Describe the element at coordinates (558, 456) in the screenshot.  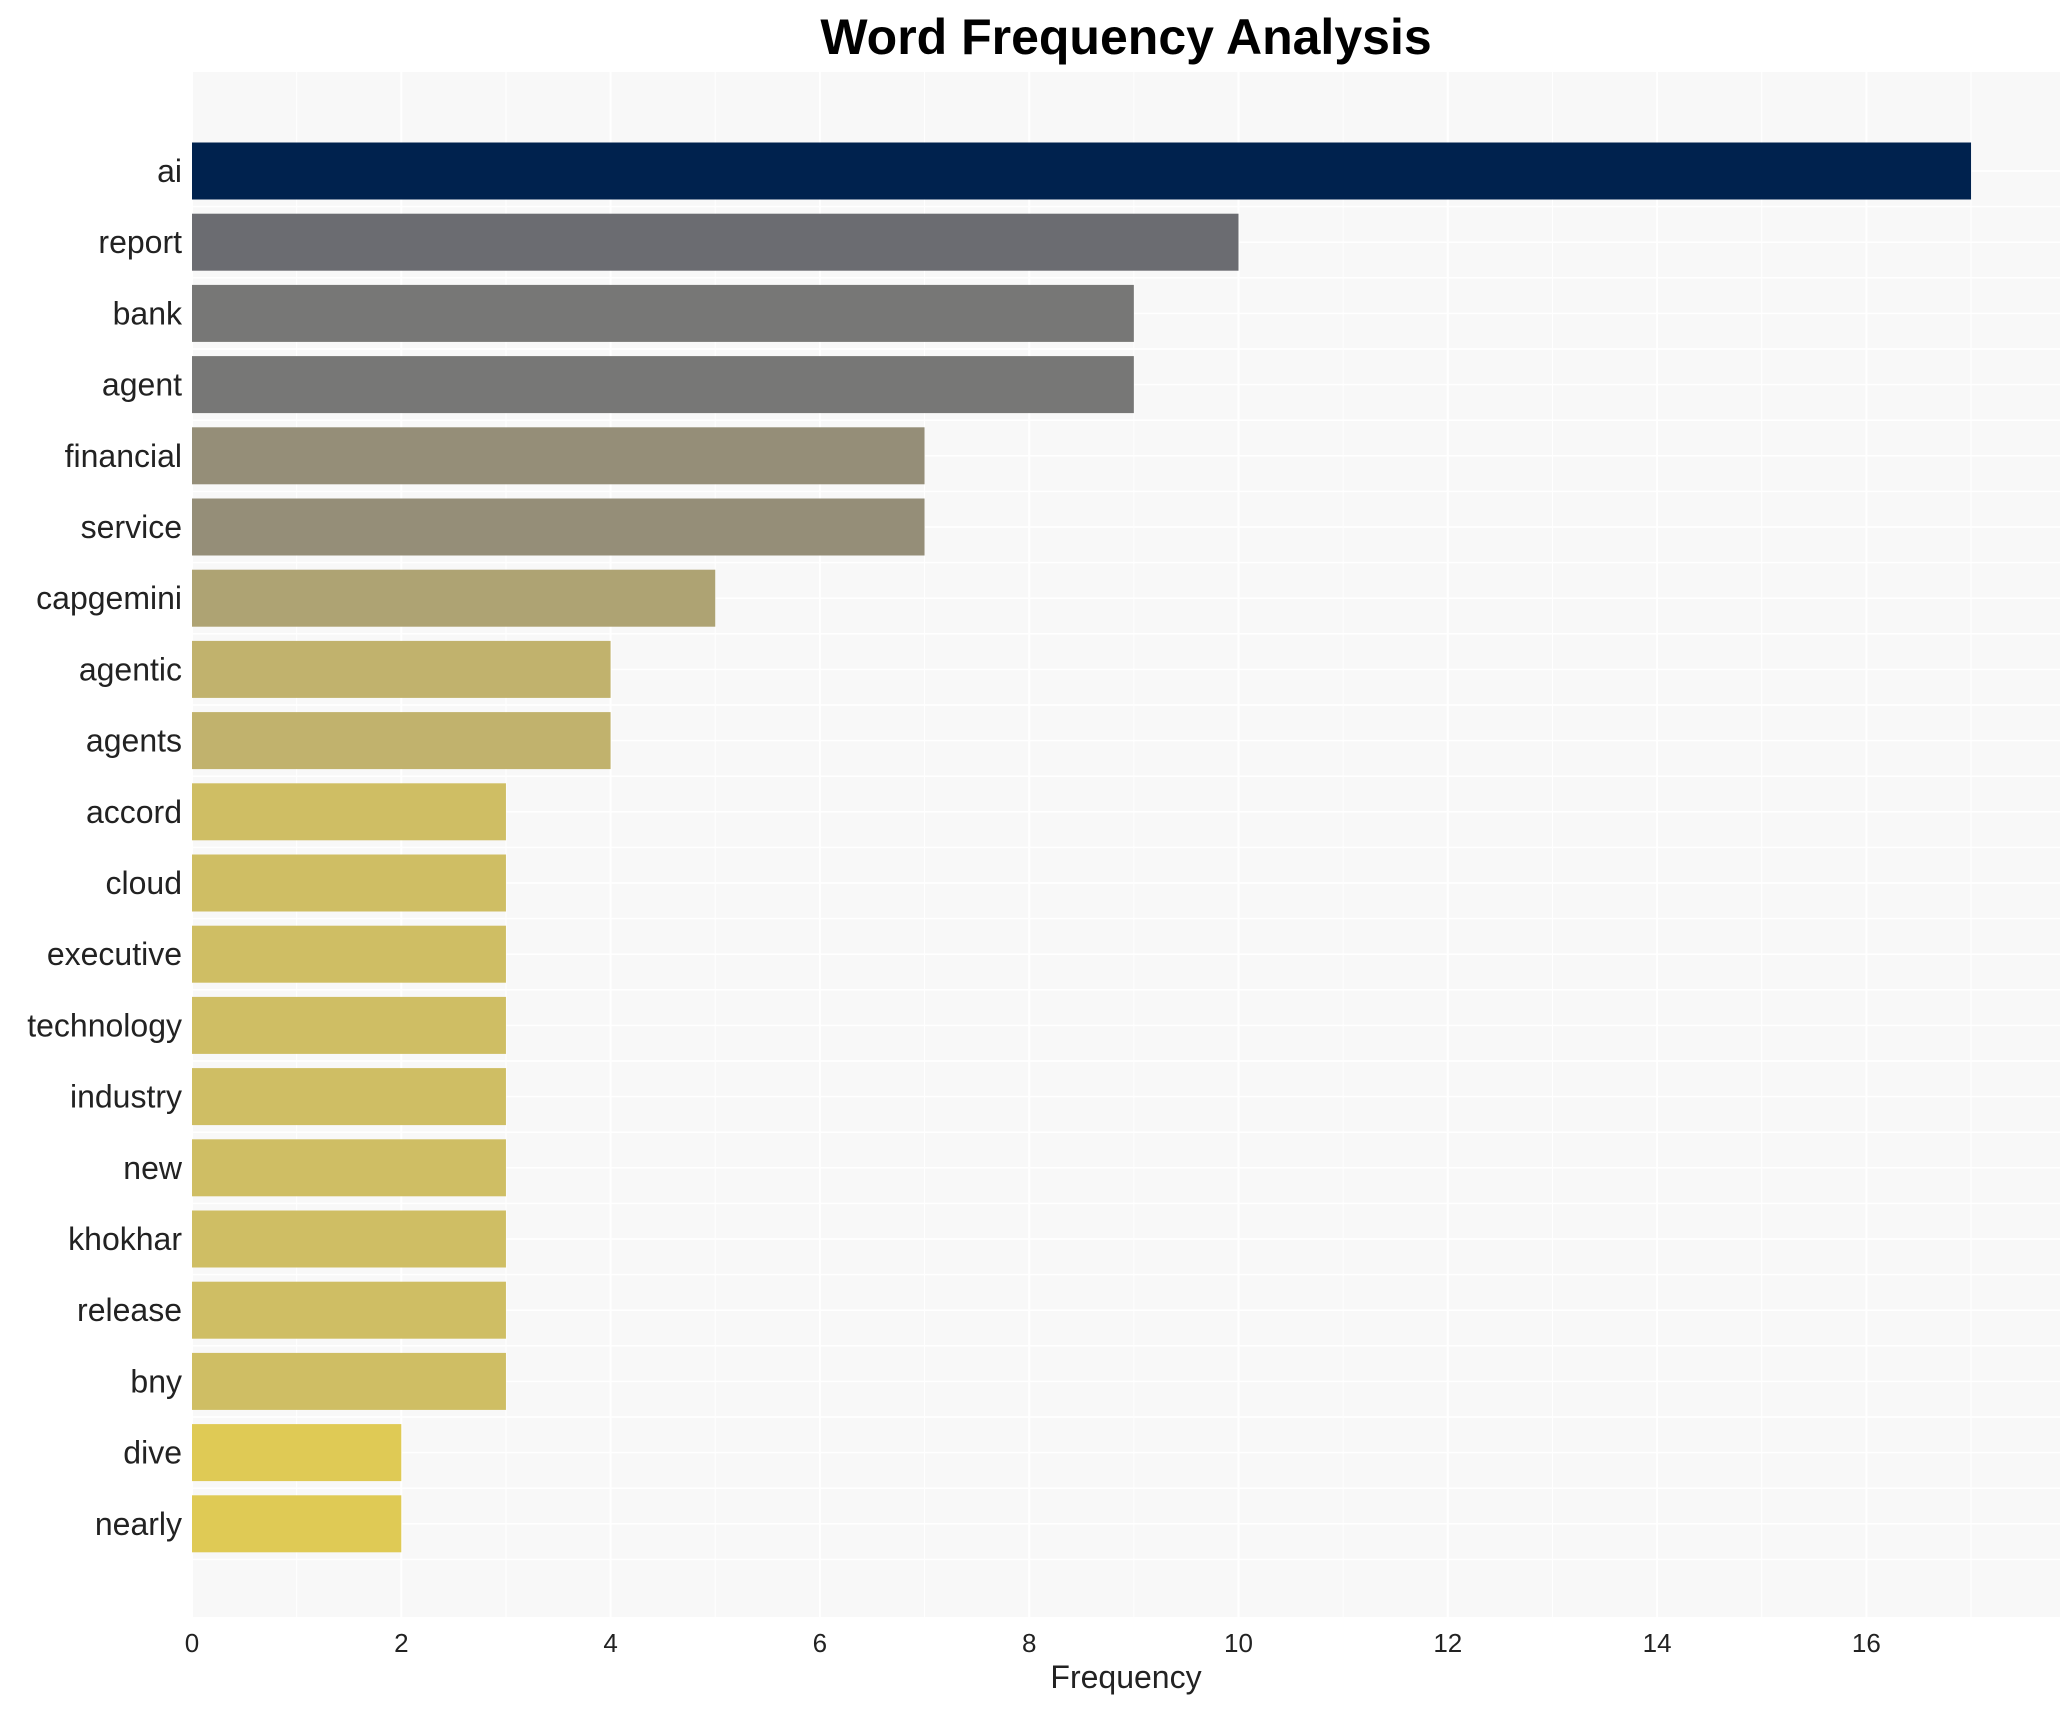
I see `bar-financial` at that location.